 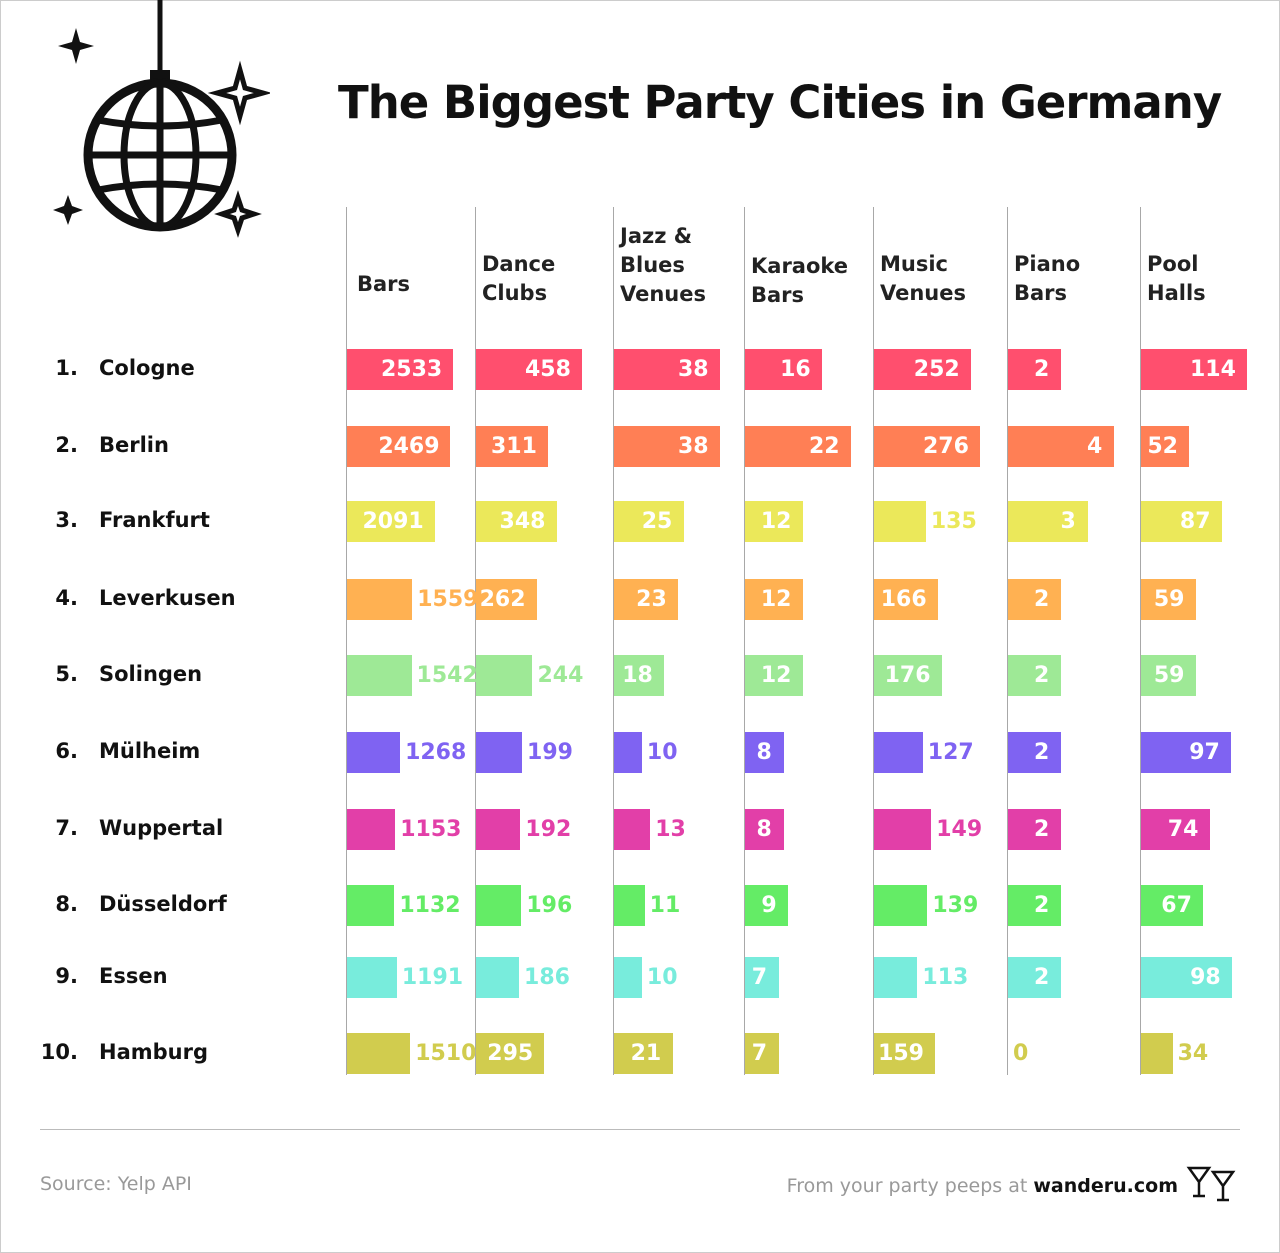 What do you see at coordinates (955, 905) in the screenshot?
I see `data-label: 139` at bounding box center [955, 905].